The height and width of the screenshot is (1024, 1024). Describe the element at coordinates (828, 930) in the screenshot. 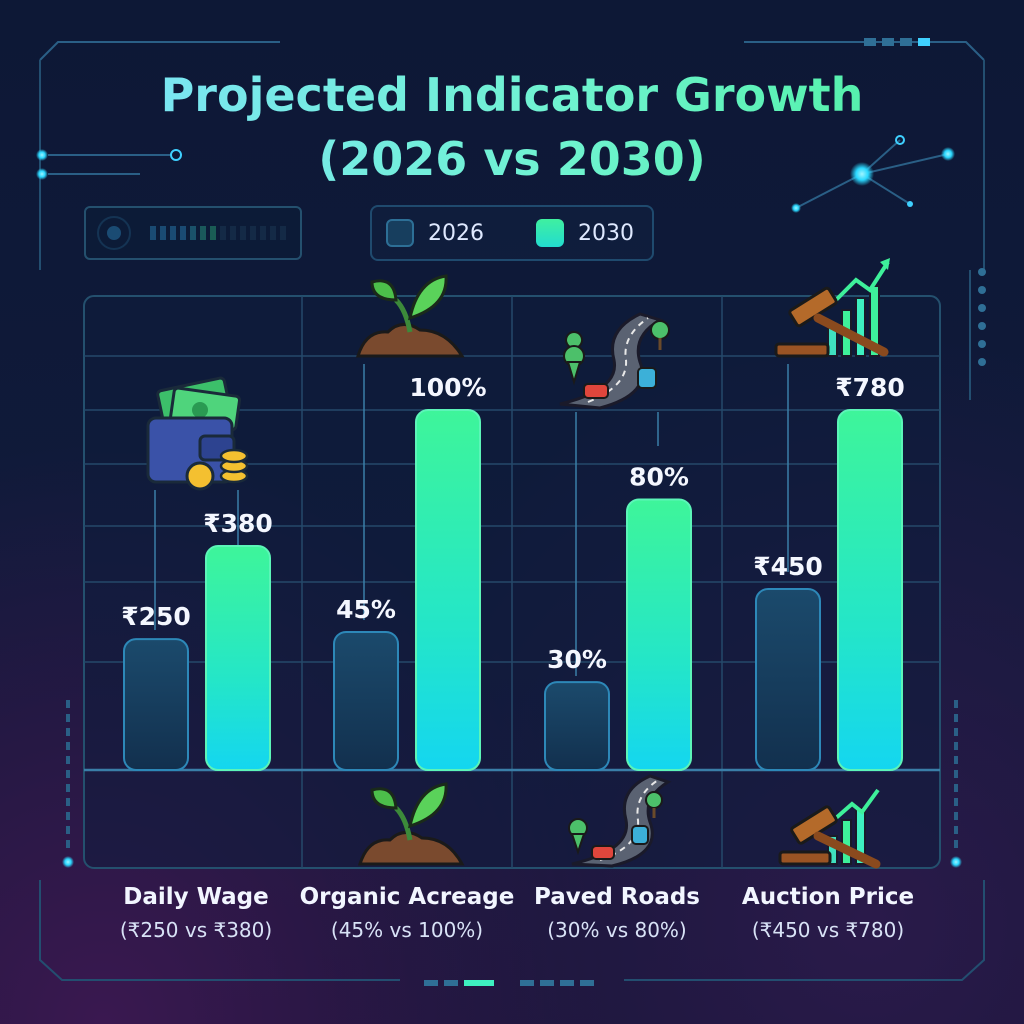

I see `category-subtitle-auction-price: (₹450 vs ₹780)` at that location.